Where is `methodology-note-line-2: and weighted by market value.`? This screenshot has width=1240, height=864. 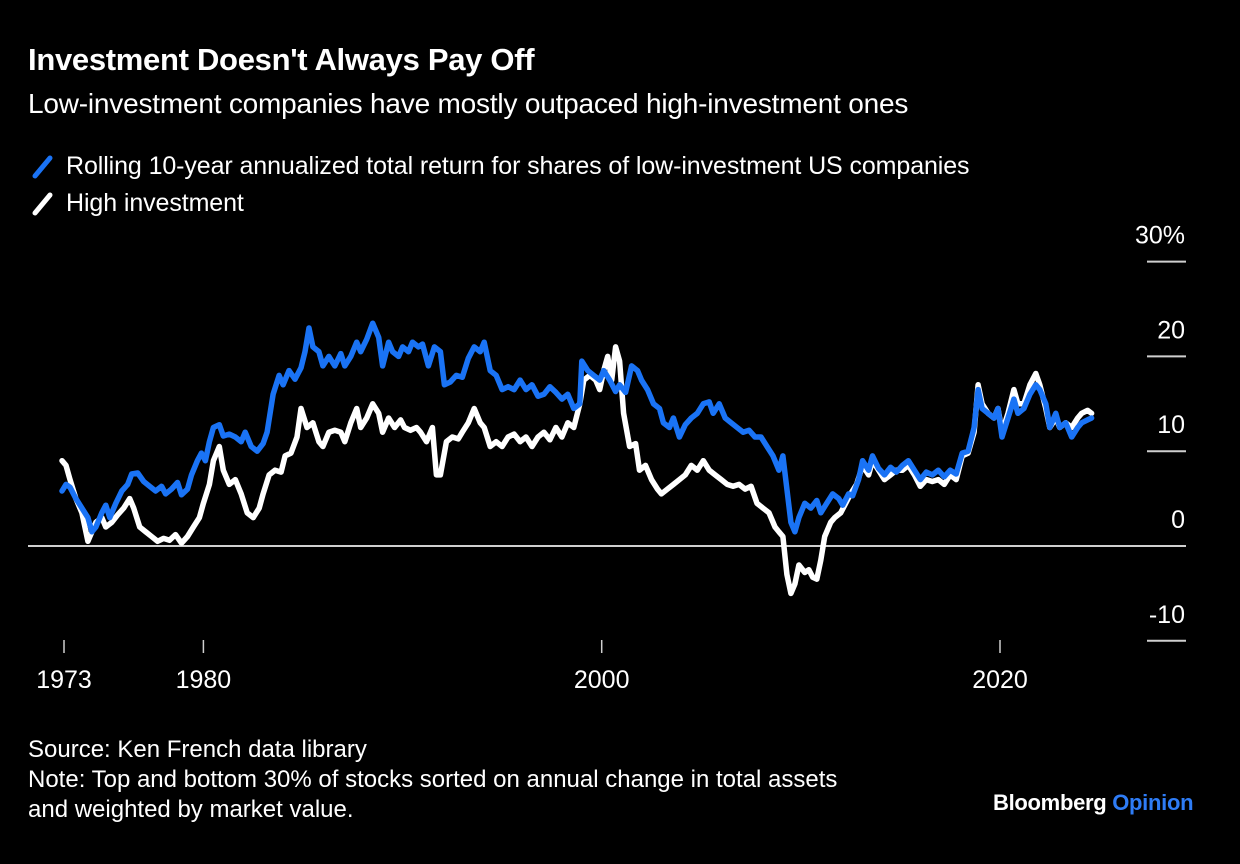
methodology-note-line-2: and weighted by market value. is located at coordinates (191, 809).